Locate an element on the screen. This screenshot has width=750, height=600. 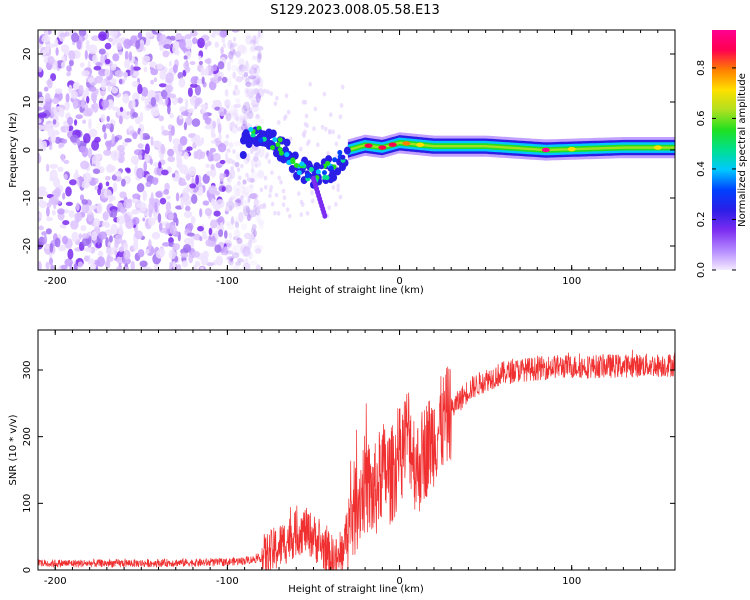
signal-band-core is located at coordinates (511, 146).